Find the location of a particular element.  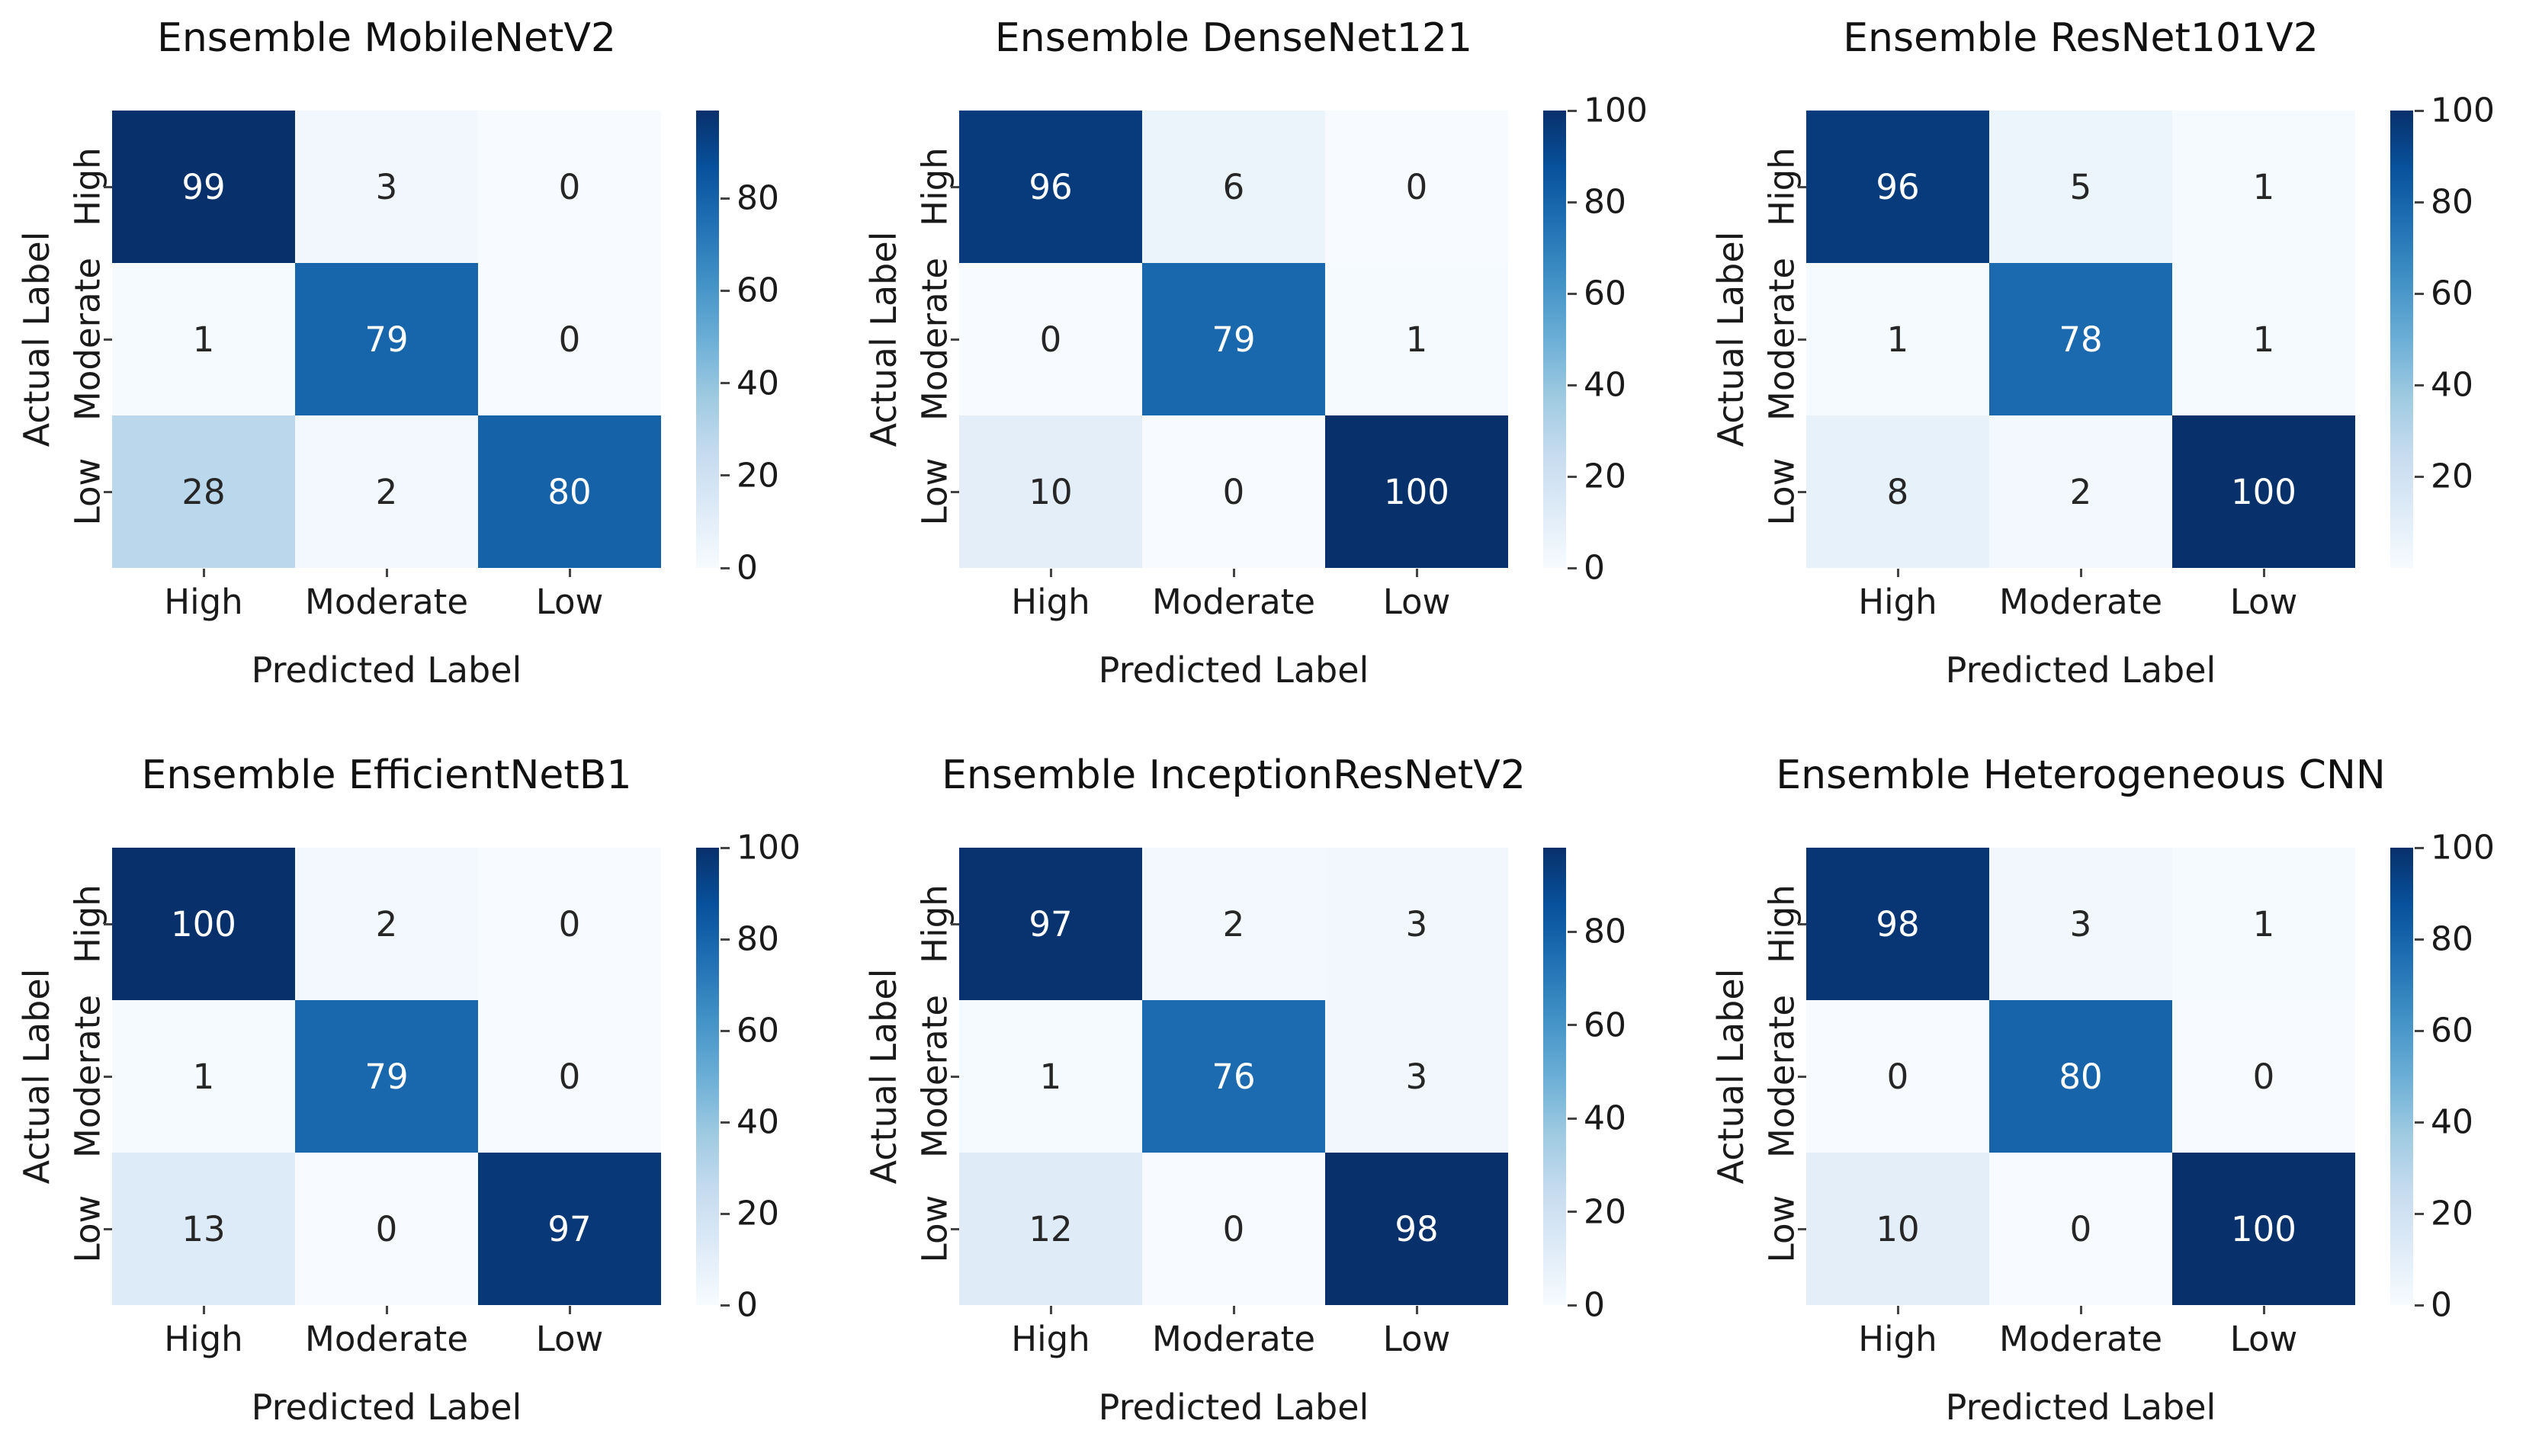

cell-value: 80 is located at coordinates (2081, 1076).